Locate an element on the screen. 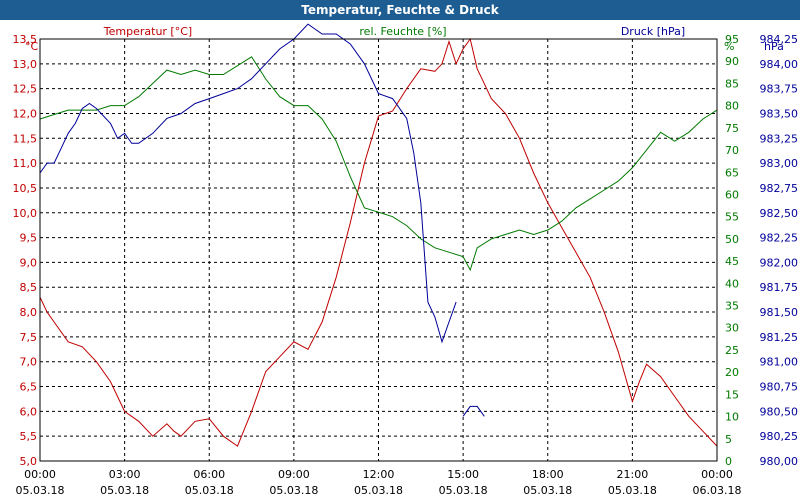 The height and width of the screenshot is (500, 800). temperature-tick-label: 5,5 is located at coordinates (29, 436).